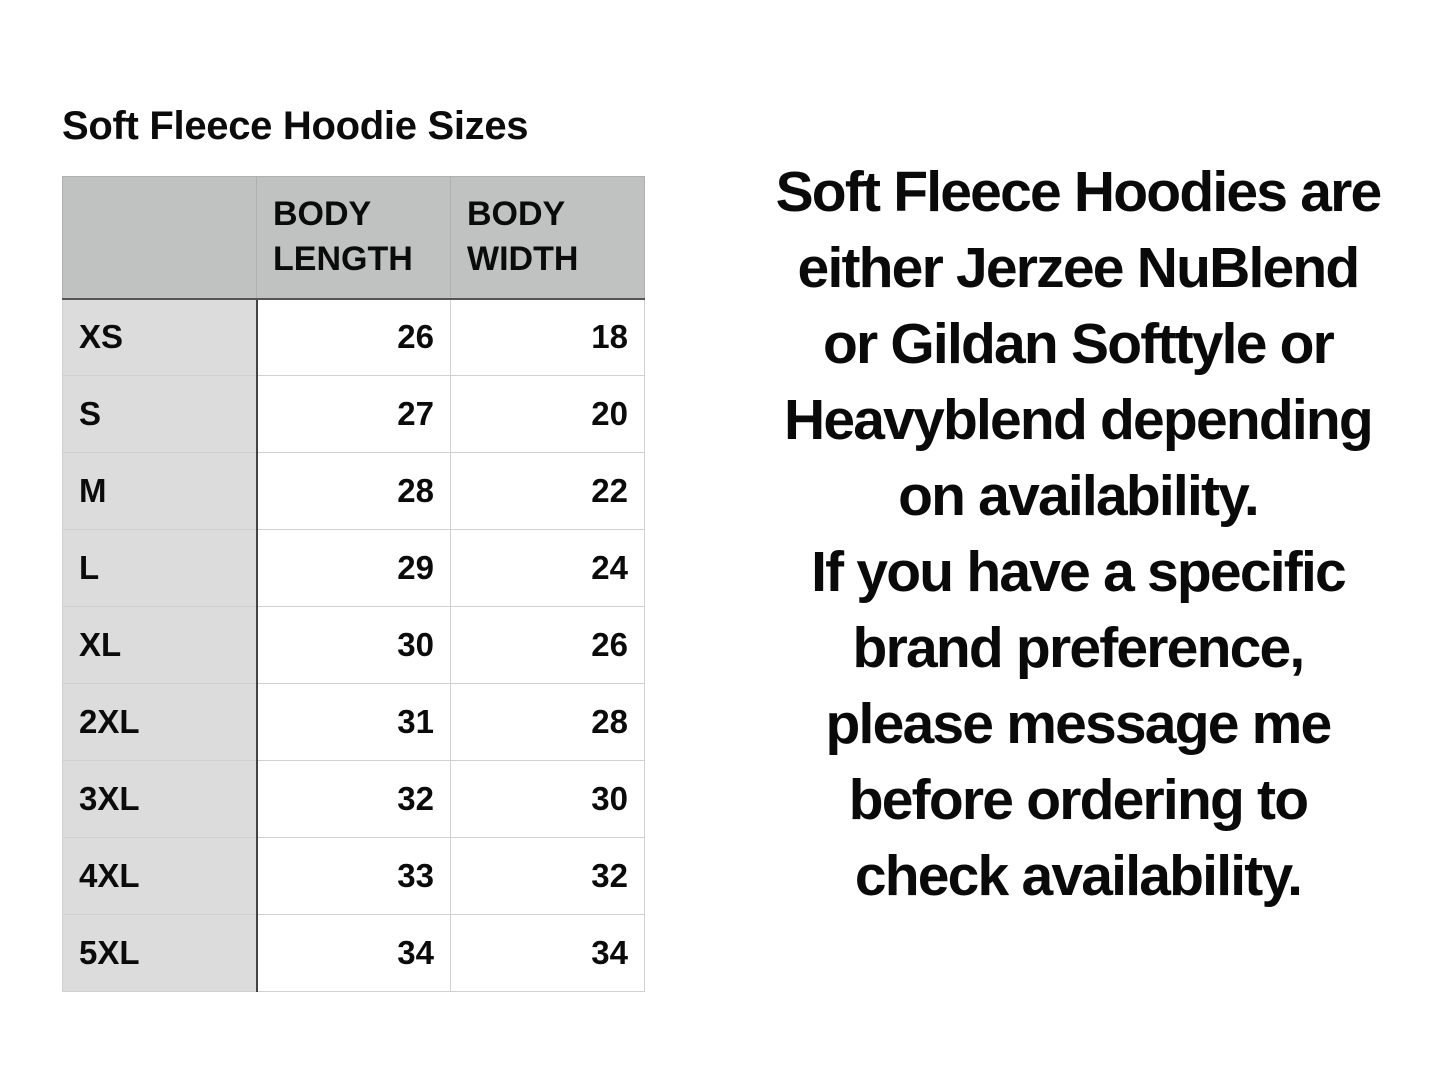 Image resolution: width=1445 pixels, height=1084 pixels. What do you see at coordinates (1079, 724) in the screenshot?
I see `note-line: please message me` at bounding box center [1079, 724].